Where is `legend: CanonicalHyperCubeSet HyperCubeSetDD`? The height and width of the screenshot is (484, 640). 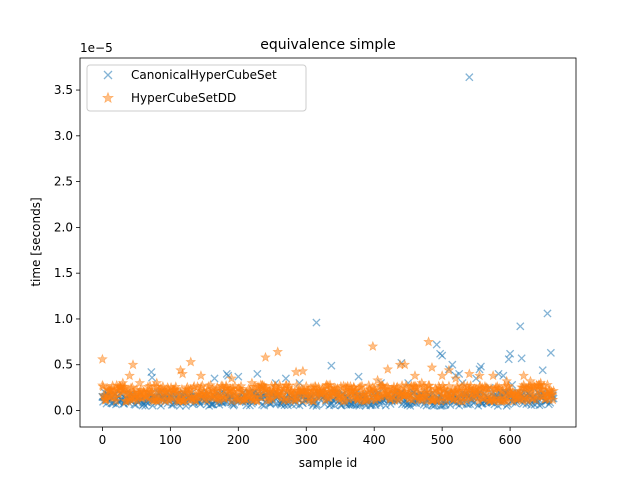
legend: CanonicalHyperCubeSet HyperCubeSetDD is located at coordinates (196, 88).